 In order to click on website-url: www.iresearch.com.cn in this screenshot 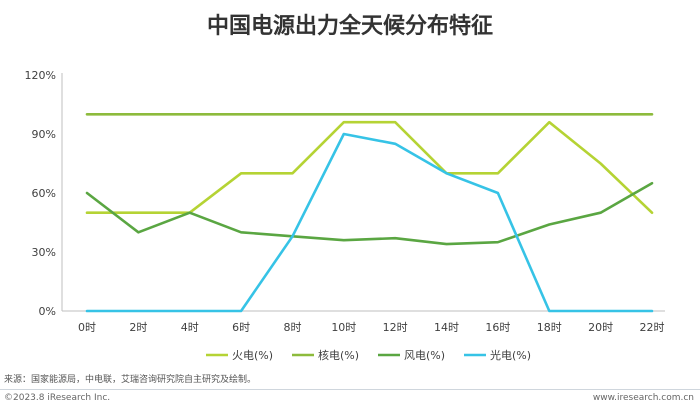, I will do `click(643, 398)`.